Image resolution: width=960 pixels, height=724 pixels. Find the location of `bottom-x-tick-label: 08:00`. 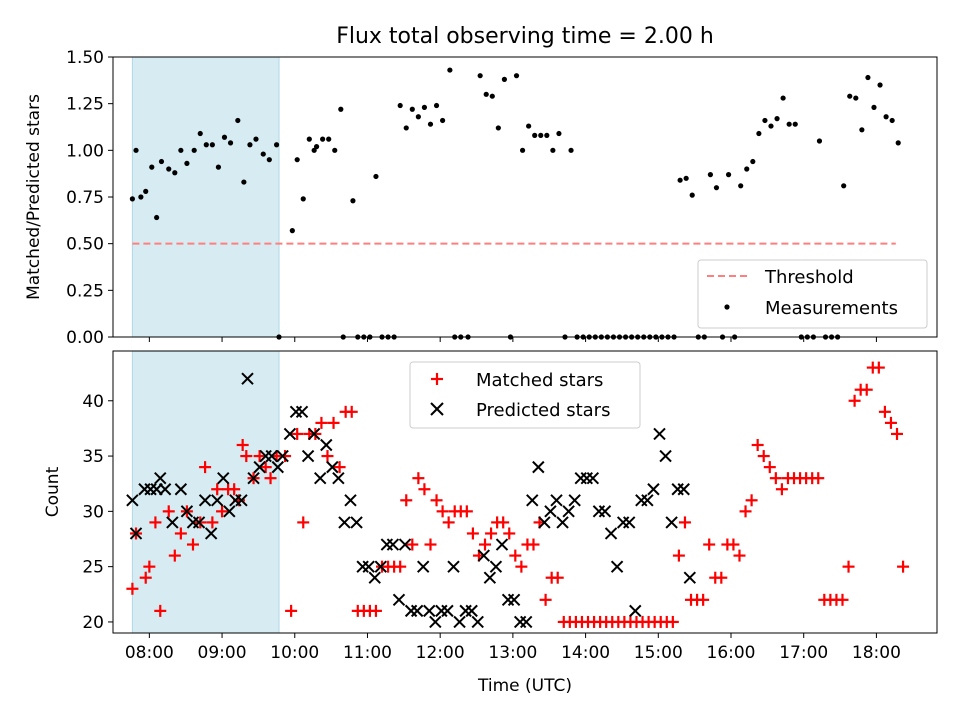

bottom-x-tick-label: 08:00 is located at coordinates (149, 653).